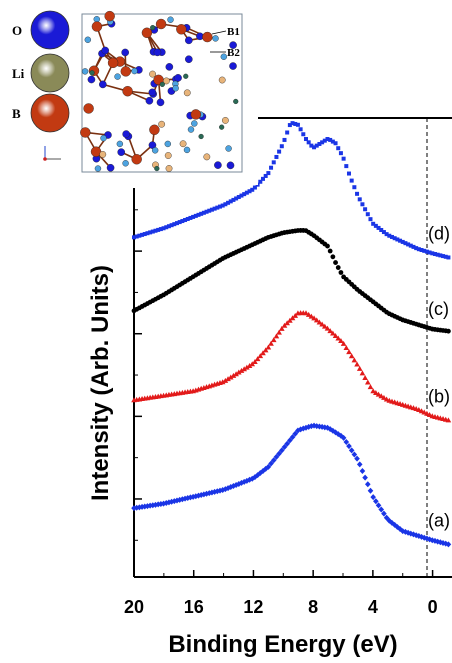 The image size is (452, 663). Describe the element at coordinates (291, 281) in the screenshot. I see `series-c` at that location.